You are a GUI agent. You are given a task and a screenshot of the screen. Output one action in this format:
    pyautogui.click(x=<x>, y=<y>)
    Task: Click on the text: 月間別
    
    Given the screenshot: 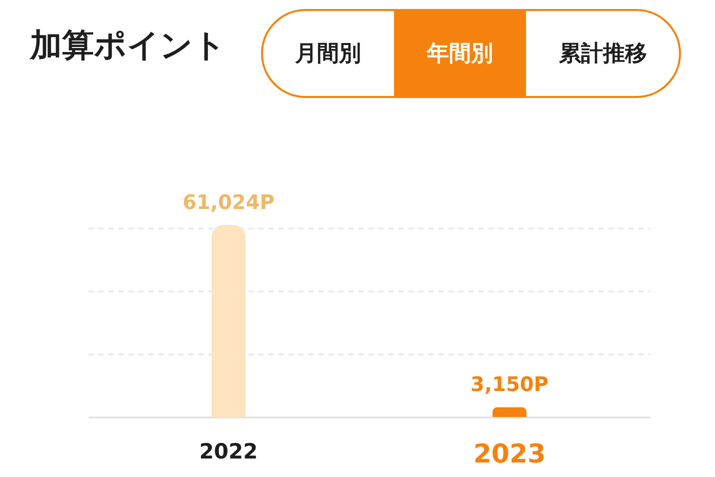 What is the action you would take?
    pyautogui.click(x=327, y=54)
    